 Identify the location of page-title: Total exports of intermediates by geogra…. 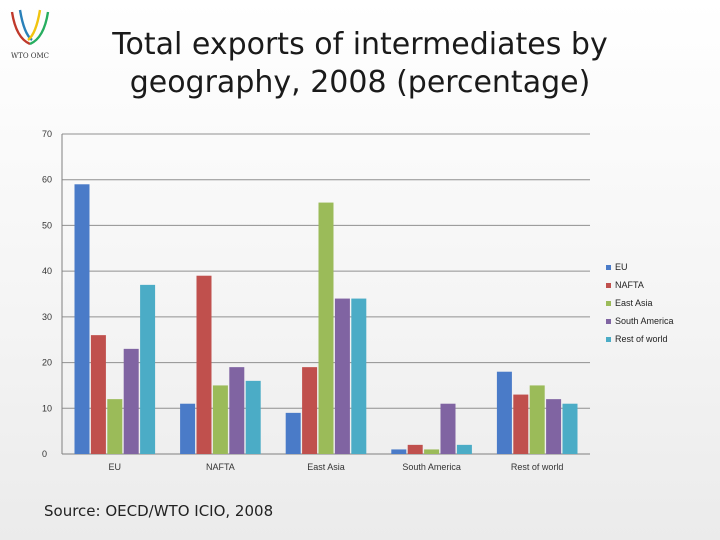
(360, 64).